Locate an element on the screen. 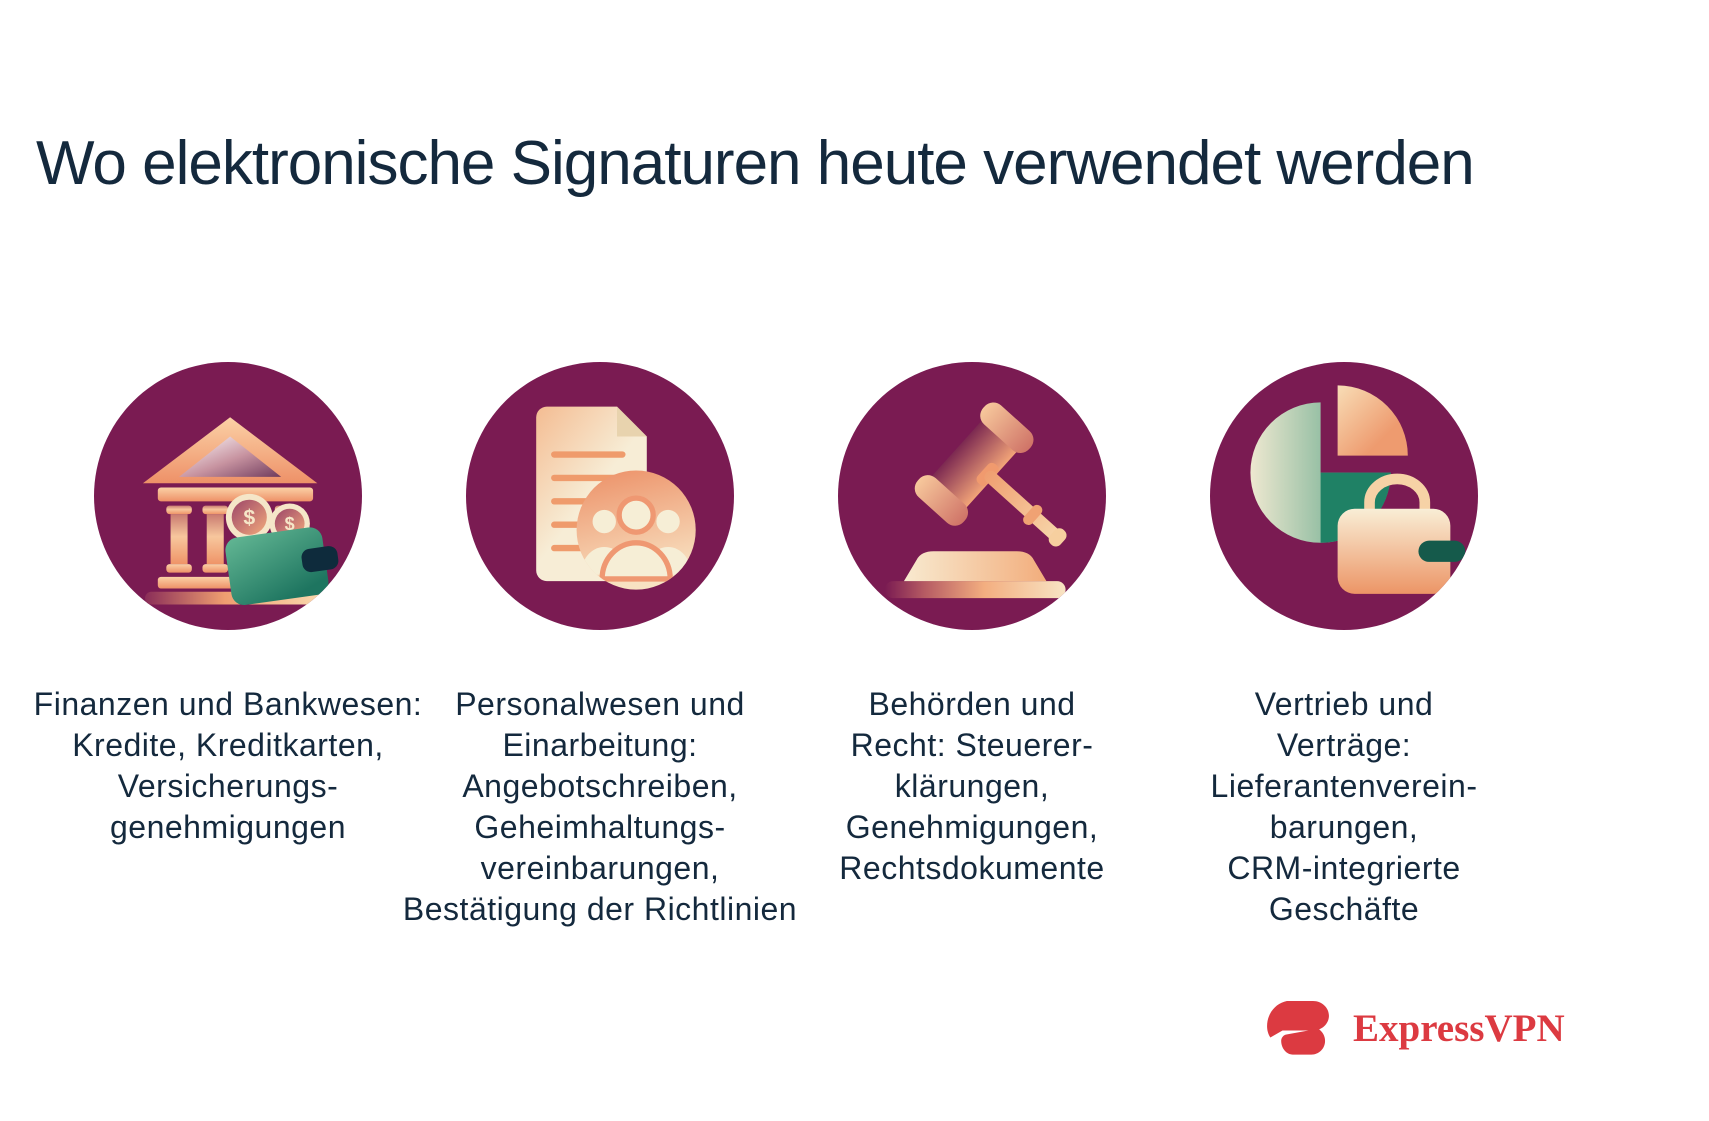  gavel-icon is located at coordinates (975, 500).